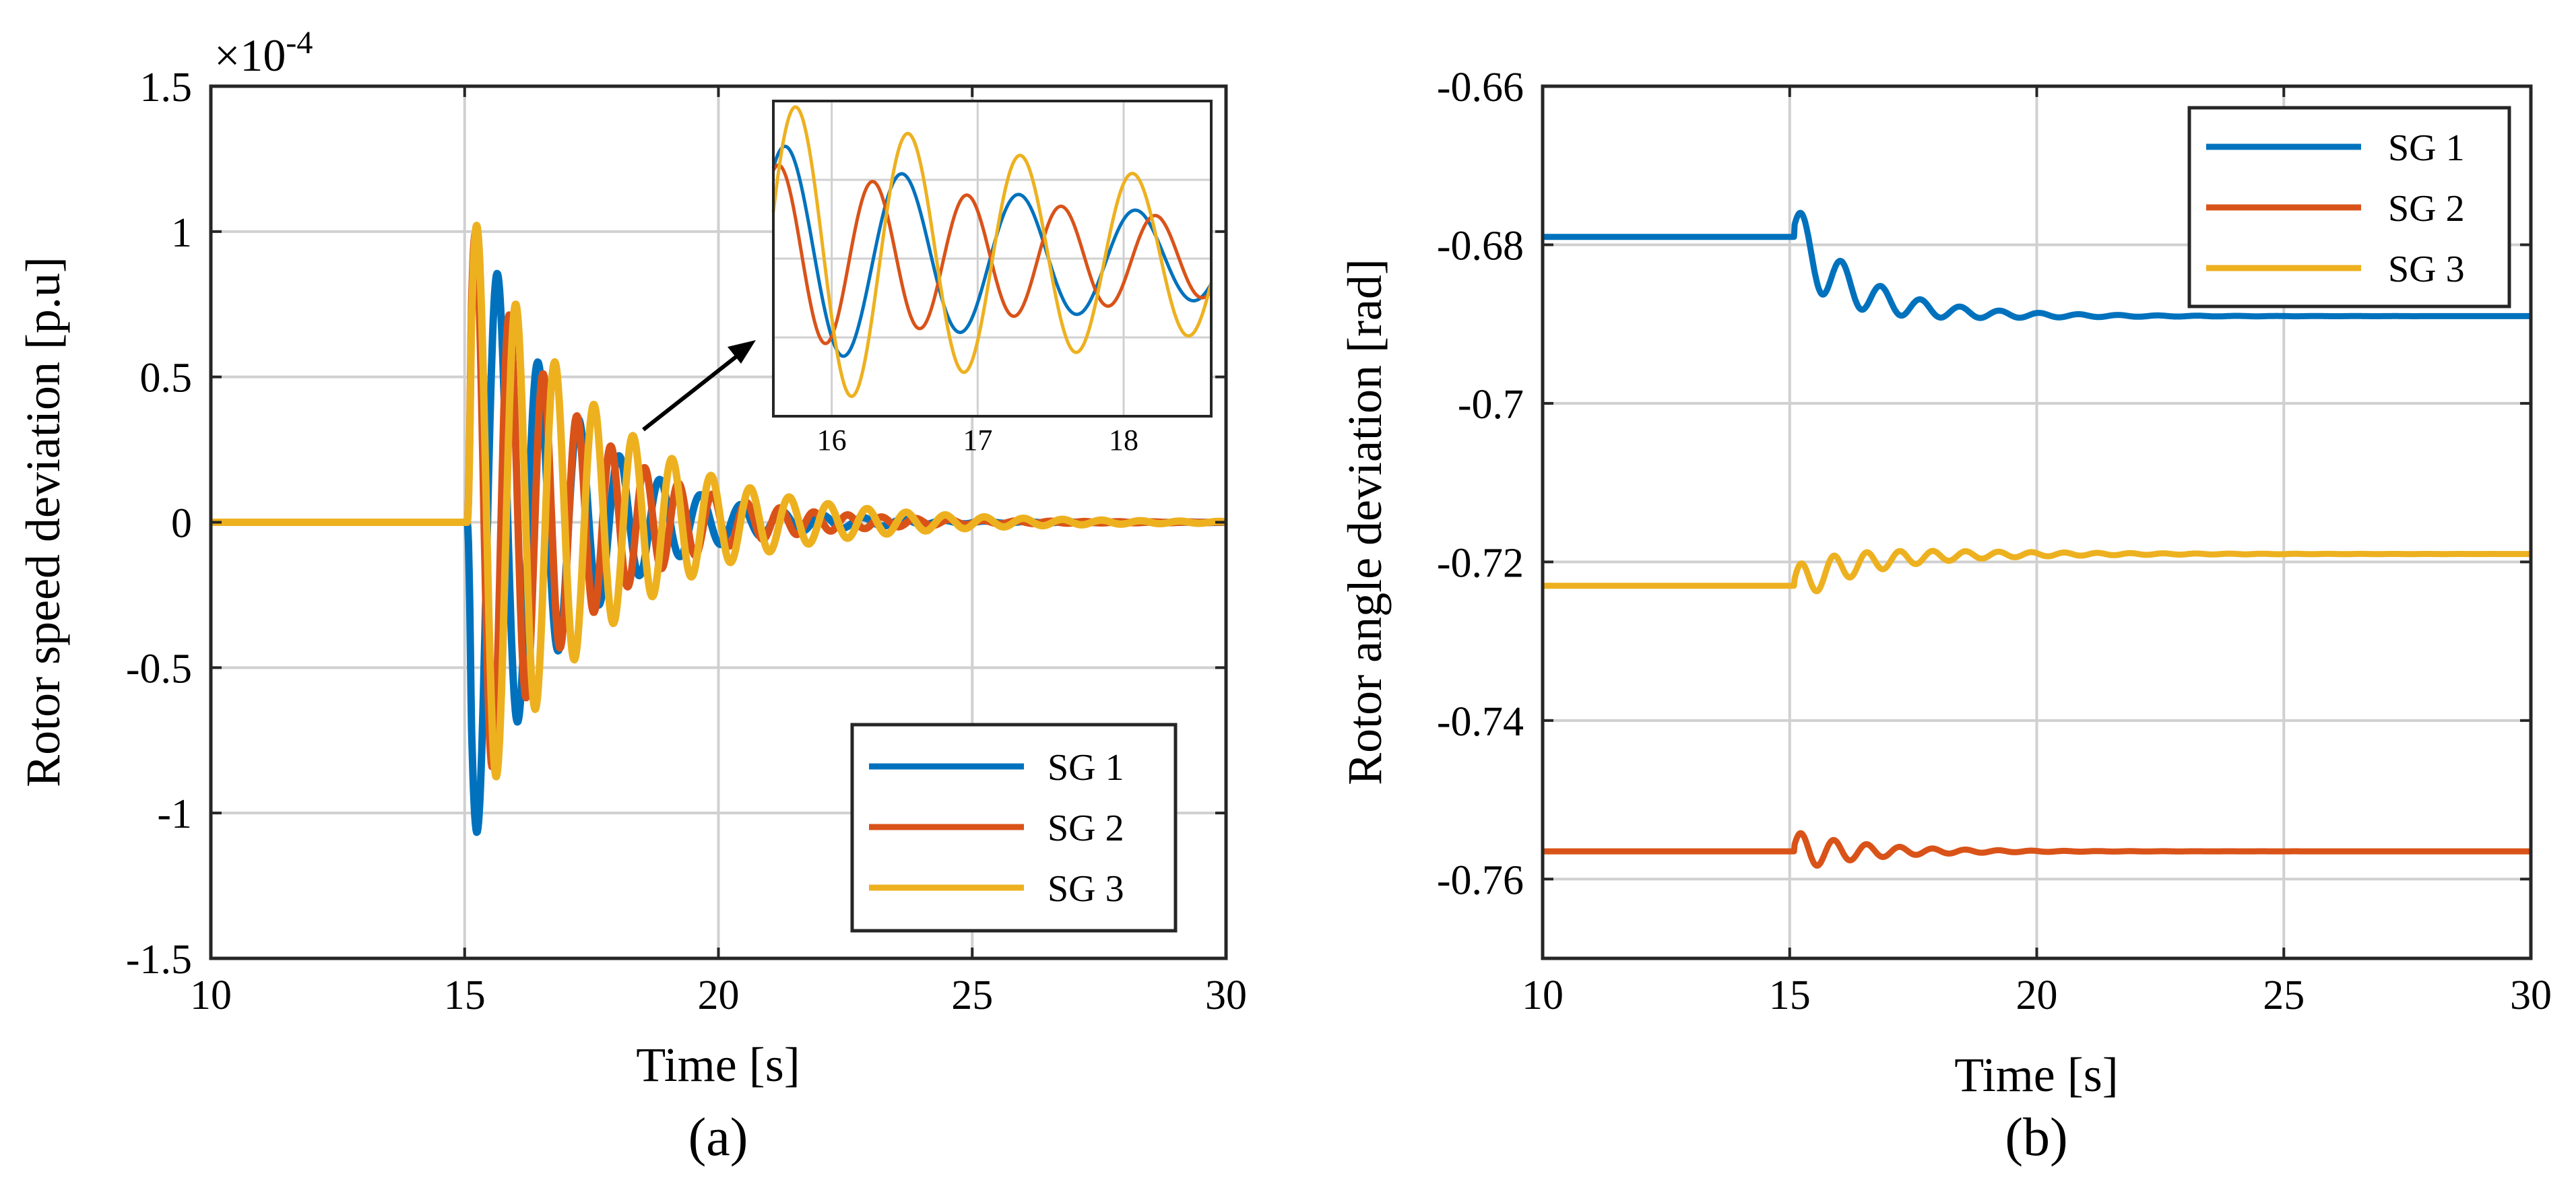  What do you see at coordinates (2426, 148) in the screenshot?
I see `legend-label-sg1-b: SG 1` at bounding box center [2426, 148].